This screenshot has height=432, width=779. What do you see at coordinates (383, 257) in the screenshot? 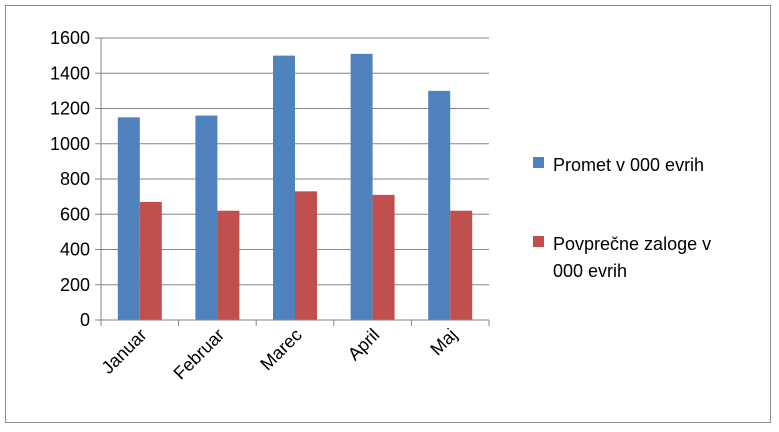
I see `bar-zaloge-april` at bounding box center [383, 257].